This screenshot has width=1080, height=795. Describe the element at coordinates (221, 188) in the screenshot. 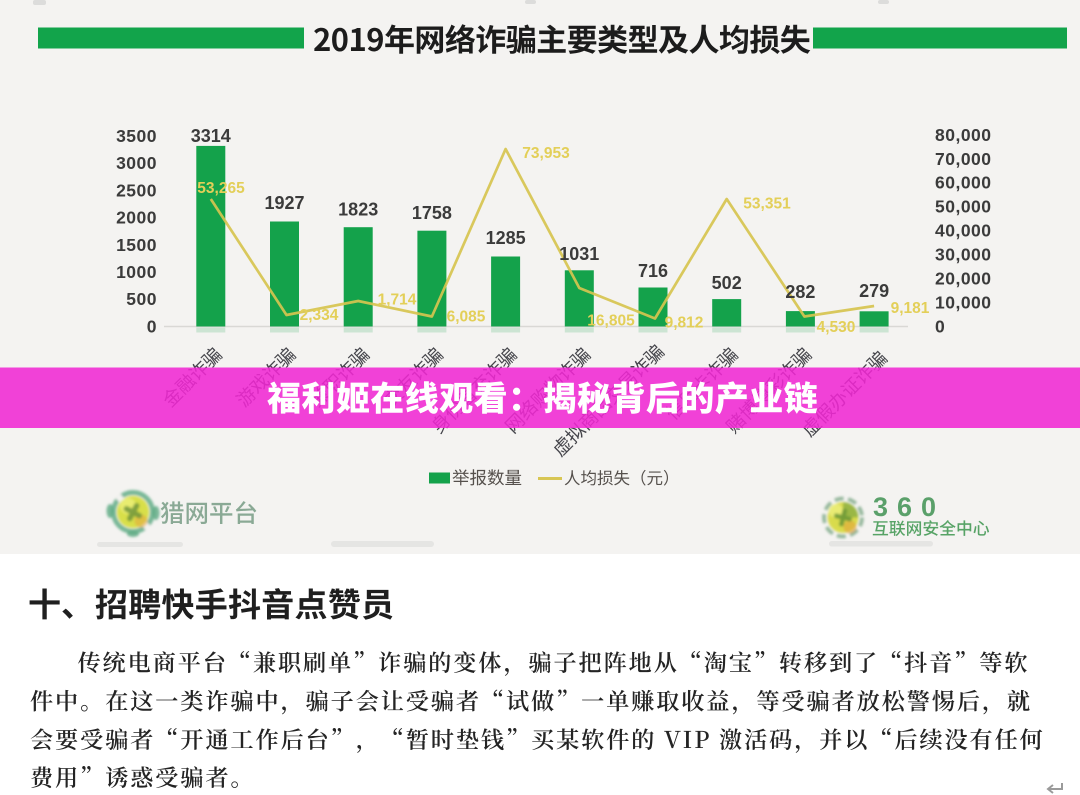

I see `svg-text: 53,265` at that location.